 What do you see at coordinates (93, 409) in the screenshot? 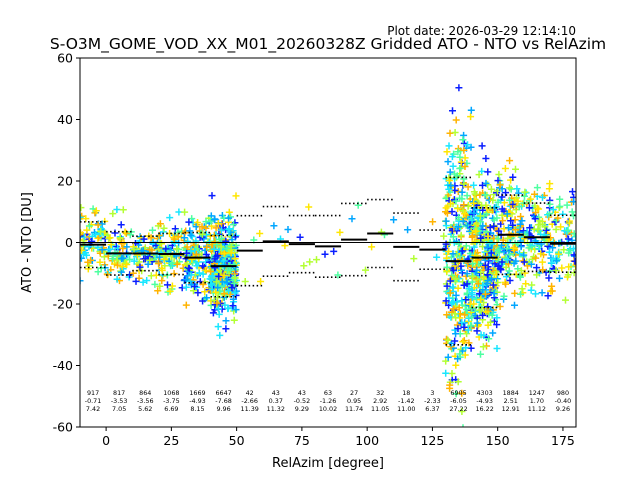
I see `bin-stat-label: 7.42` at bounding box center [93, 409].